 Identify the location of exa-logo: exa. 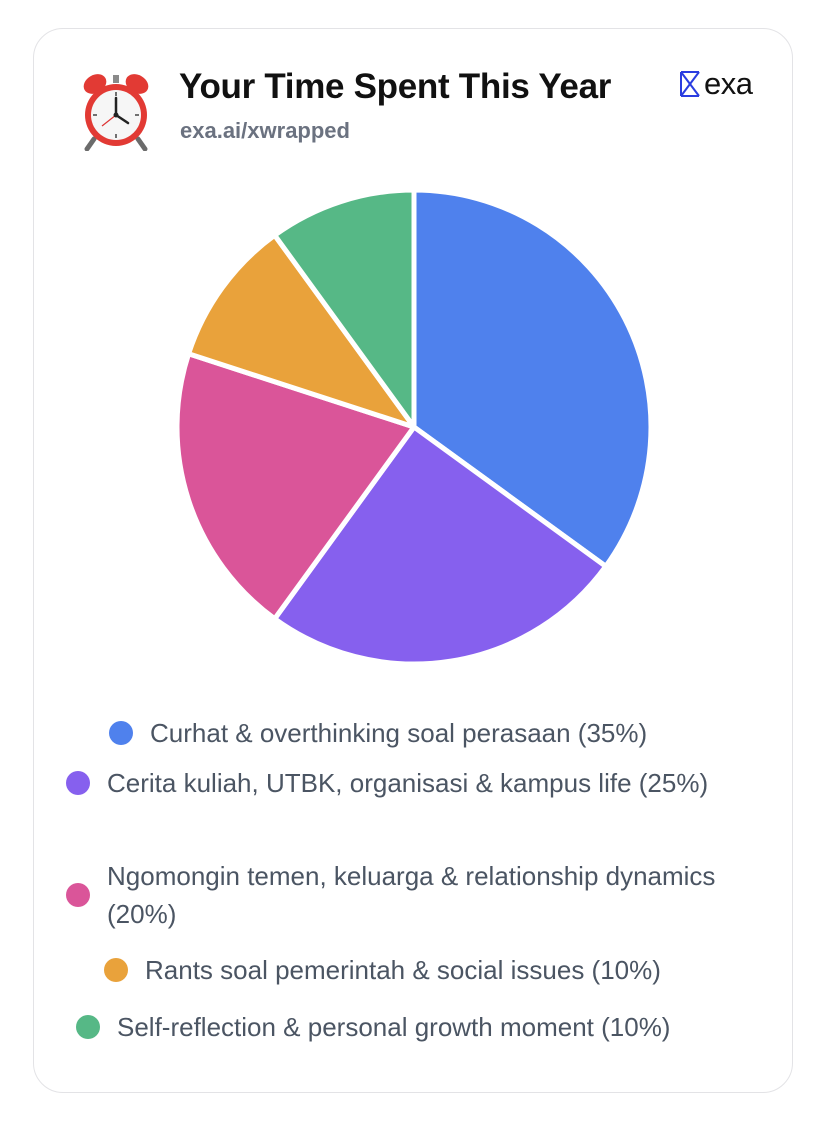
(716, 83).